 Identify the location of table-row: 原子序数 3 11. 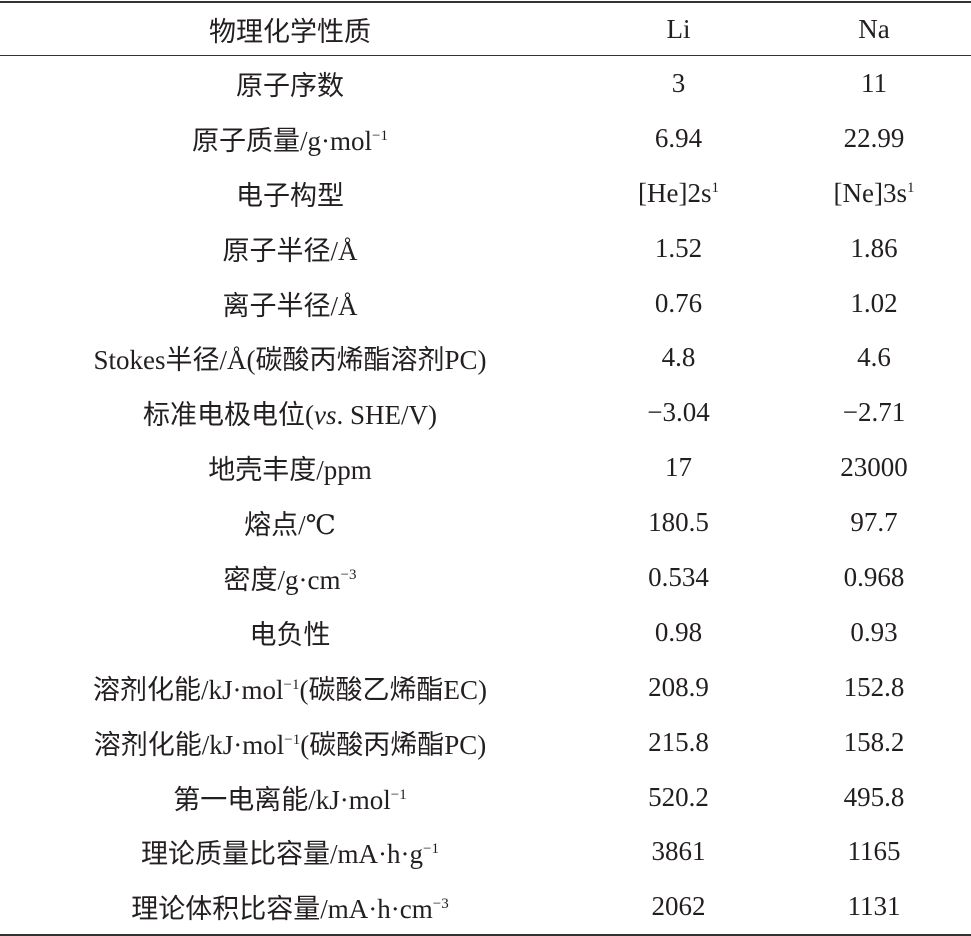
(485, 83).